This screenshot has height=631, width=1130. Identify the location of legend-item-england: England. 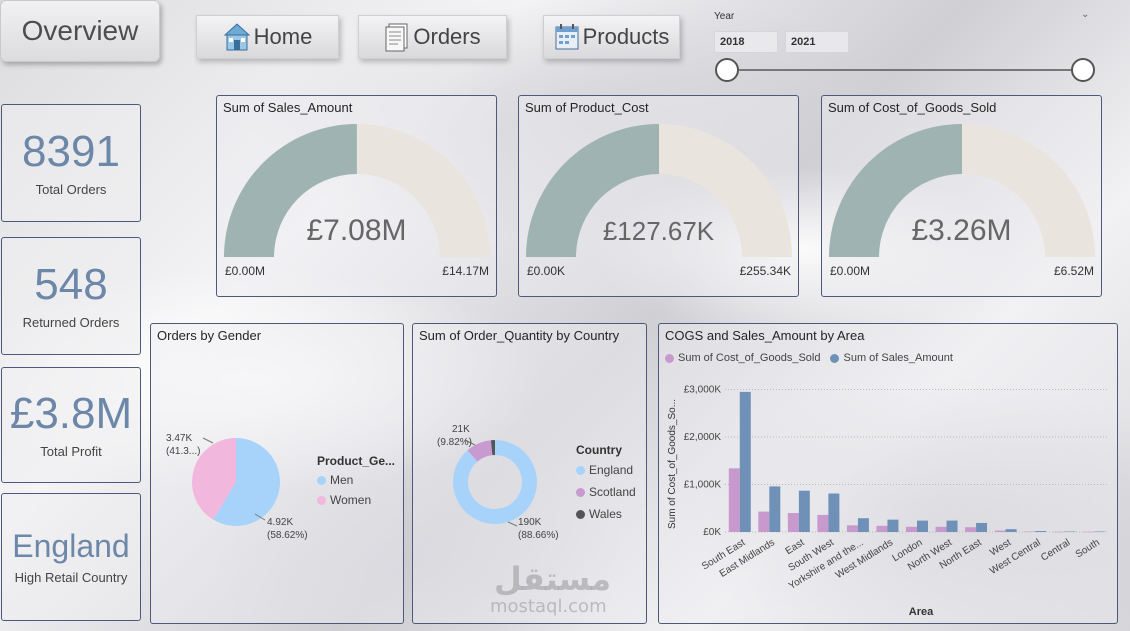
(606, 470).